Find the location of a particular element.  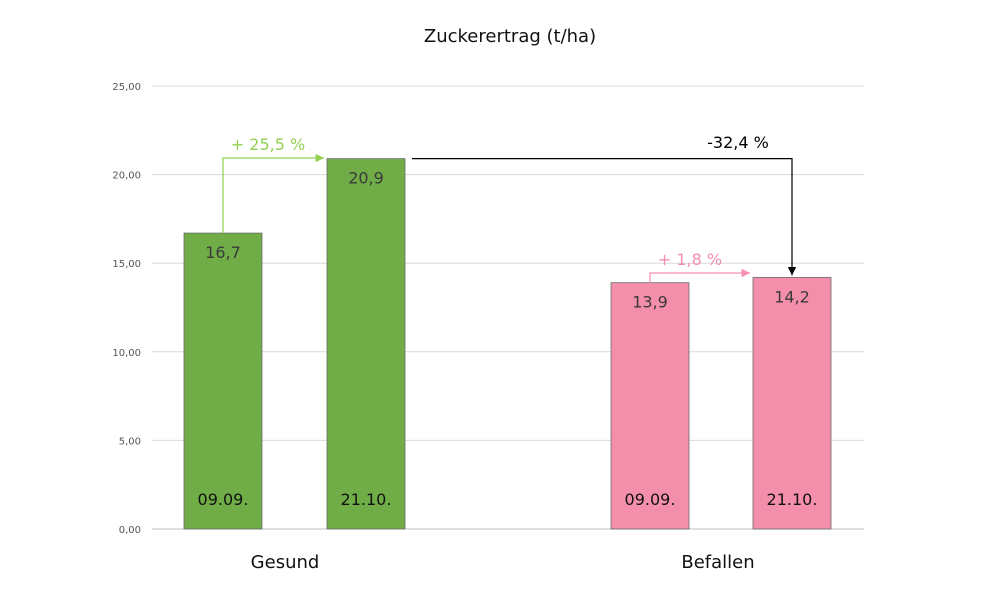

value-label: 14,2 is located at coordinates (792, 296).